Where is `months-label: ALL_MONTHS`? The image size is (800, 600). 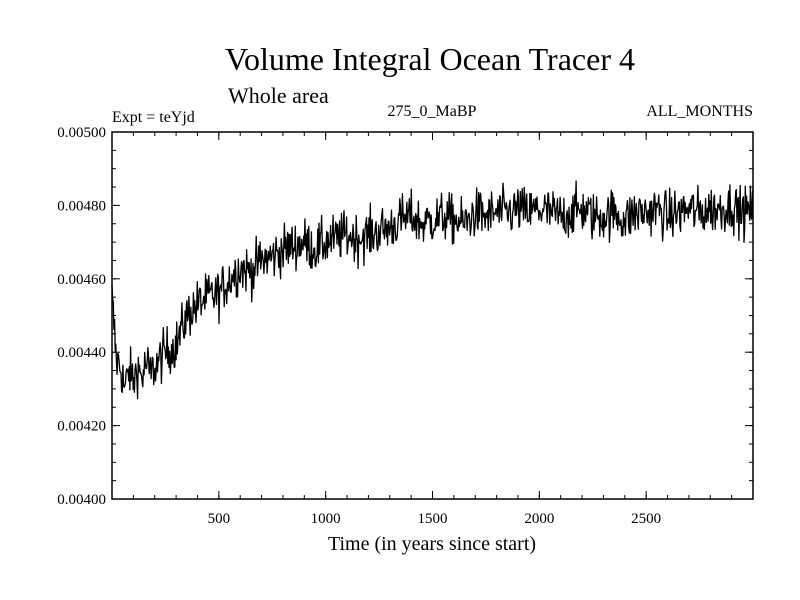
months-label: ALL_MONTHS is located at coordinates (699, 111).